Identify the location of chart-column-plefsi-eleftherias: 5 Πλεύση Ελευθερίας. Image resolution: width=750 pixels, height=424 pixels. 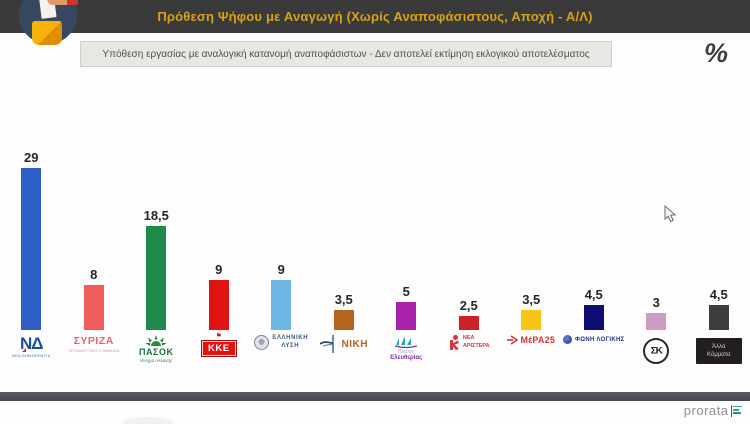
(406, 250).